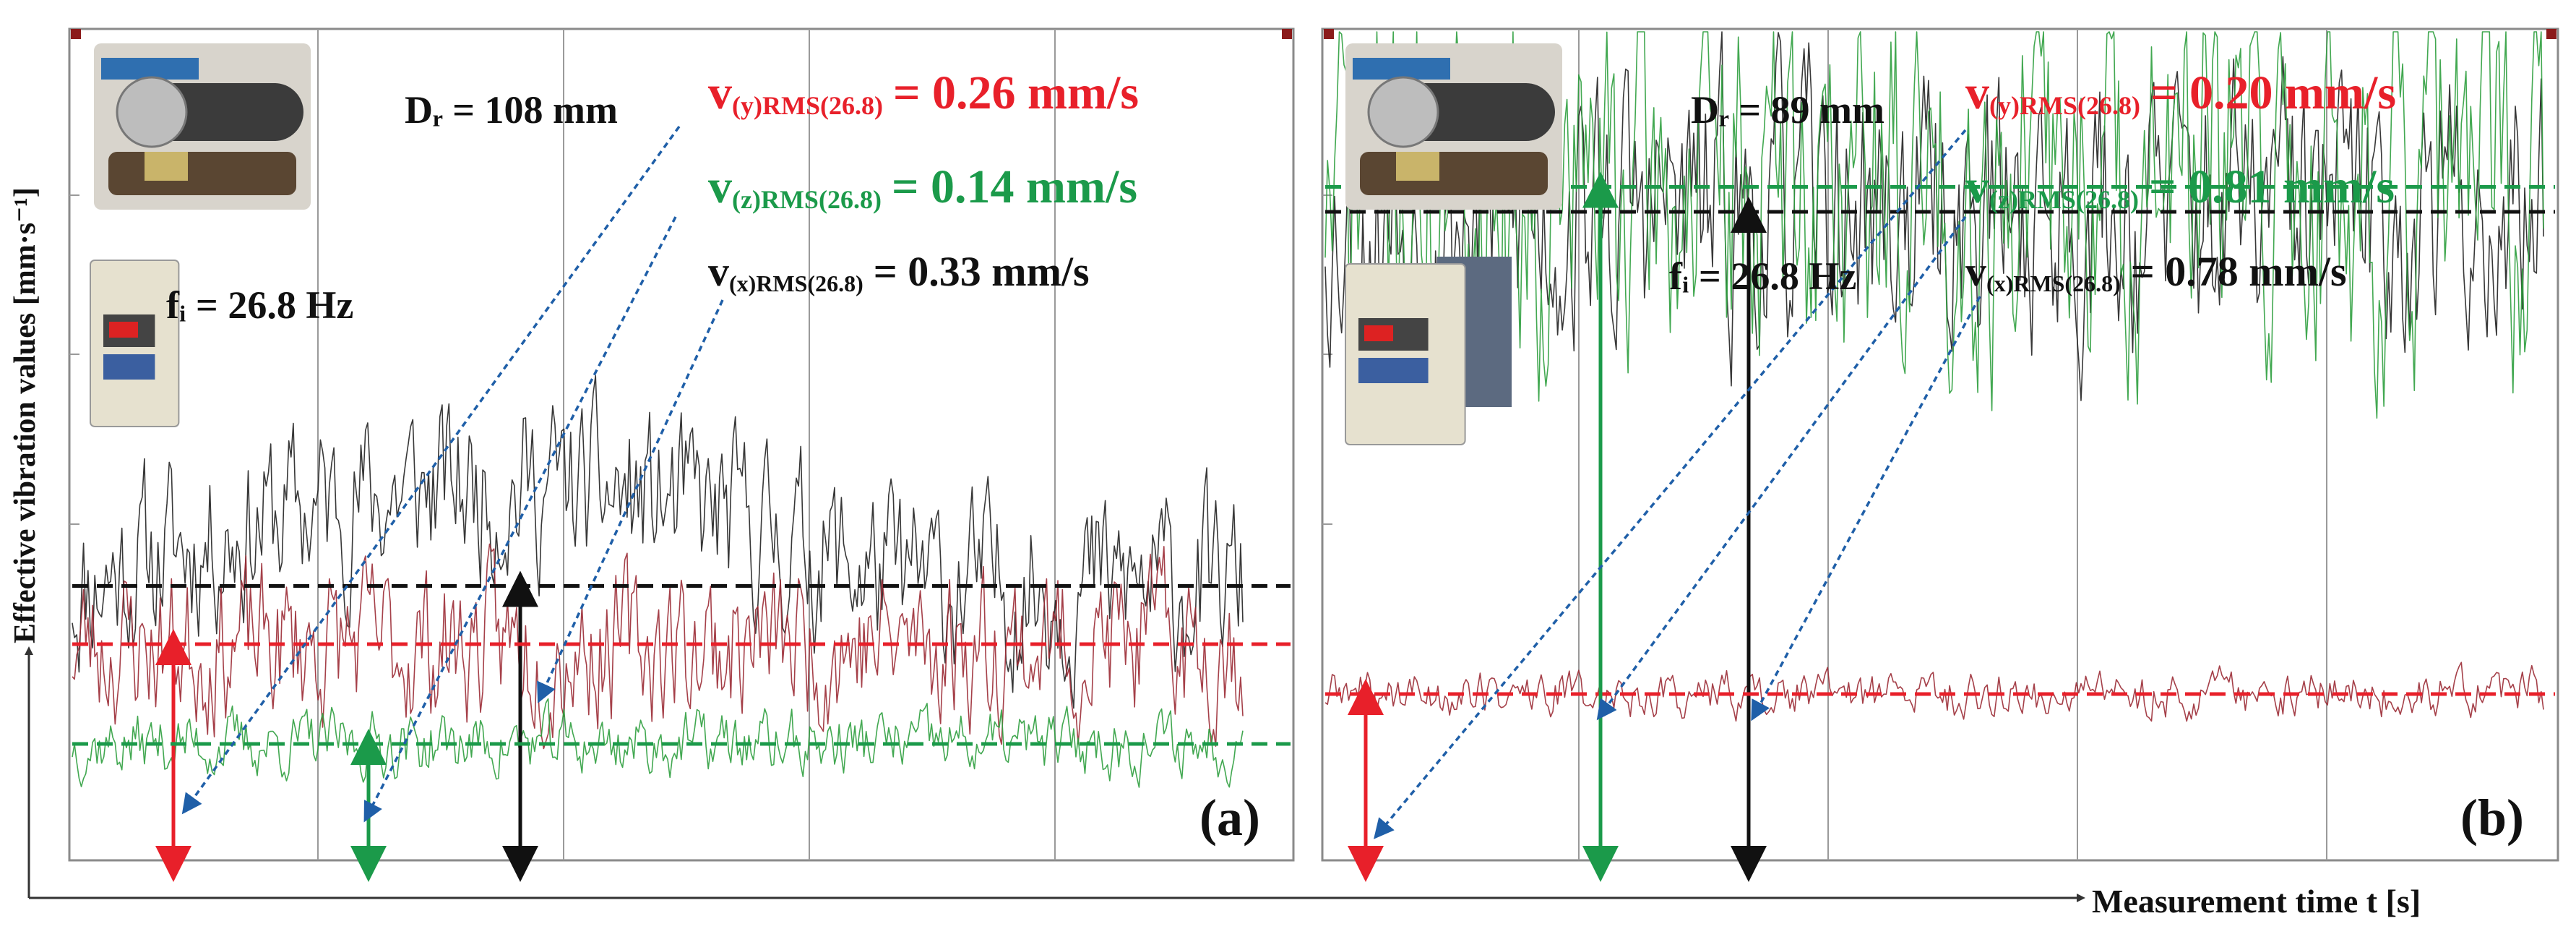  I want to click on rms-label-x: v(x)RMS(26.8) = 0.78 mm/s, so click(2156, 272).